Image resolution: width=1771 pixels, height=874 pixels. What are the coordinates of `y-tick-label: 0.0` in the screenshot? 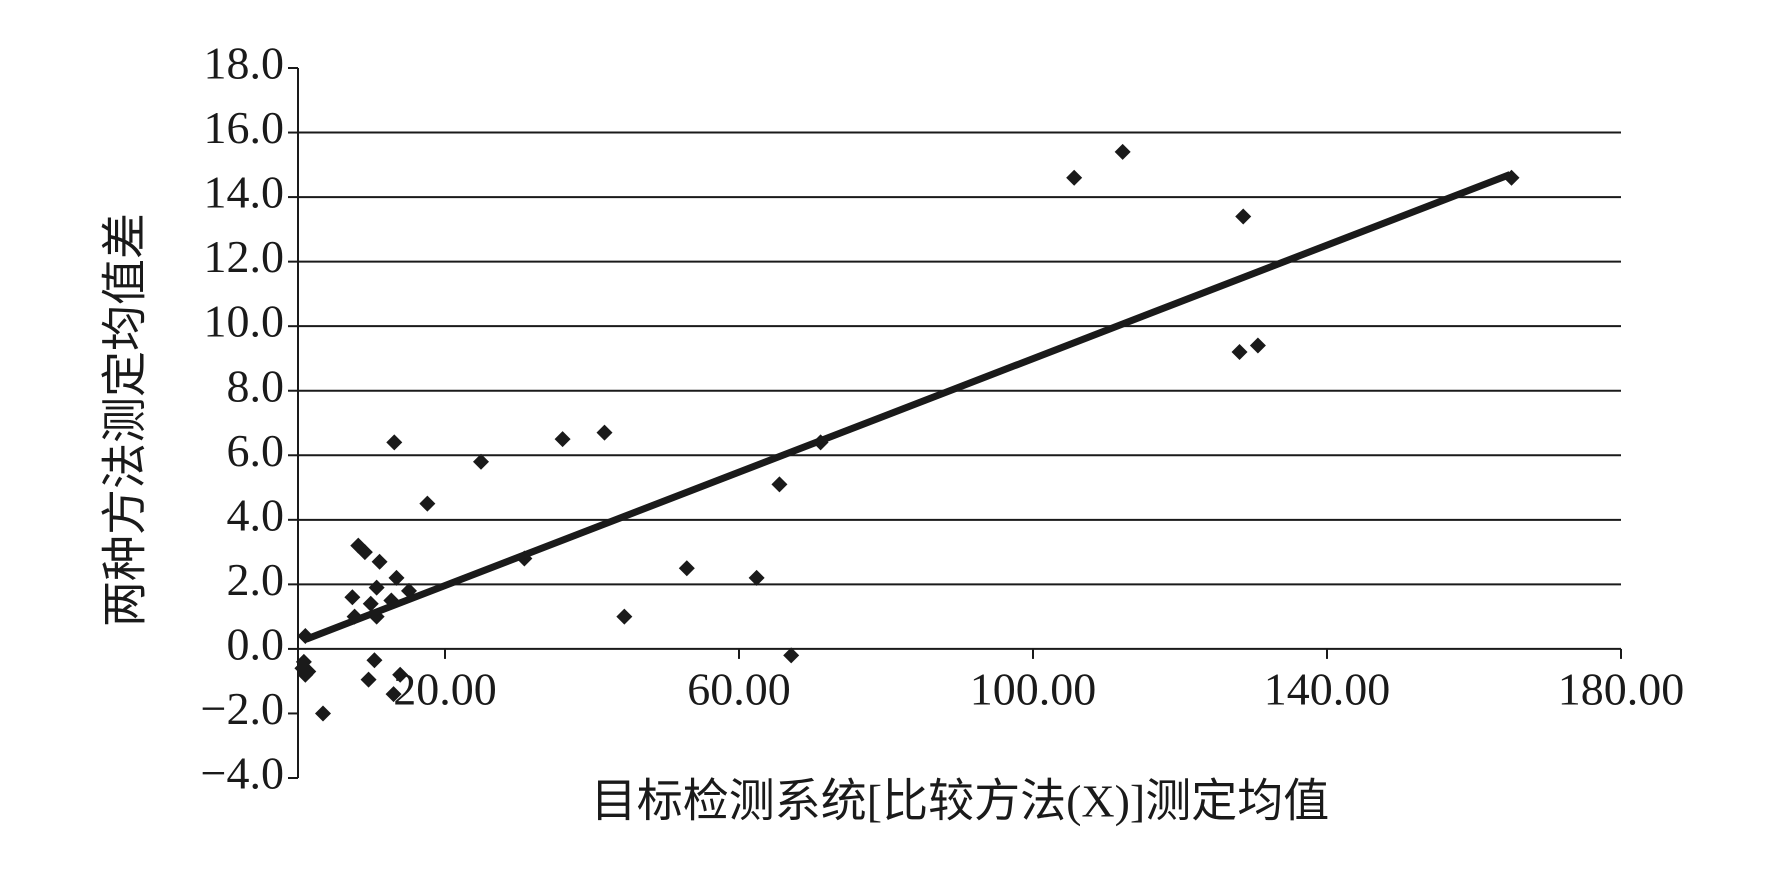 It's located at (256, 643).